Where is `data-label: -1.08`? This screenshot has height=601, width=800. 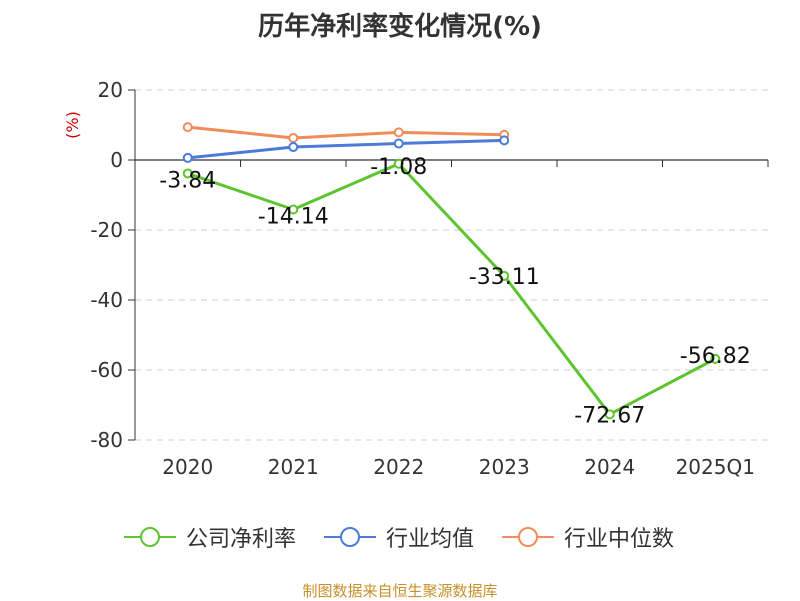
data-label: -1.08 is located at coordinates (398, 167).